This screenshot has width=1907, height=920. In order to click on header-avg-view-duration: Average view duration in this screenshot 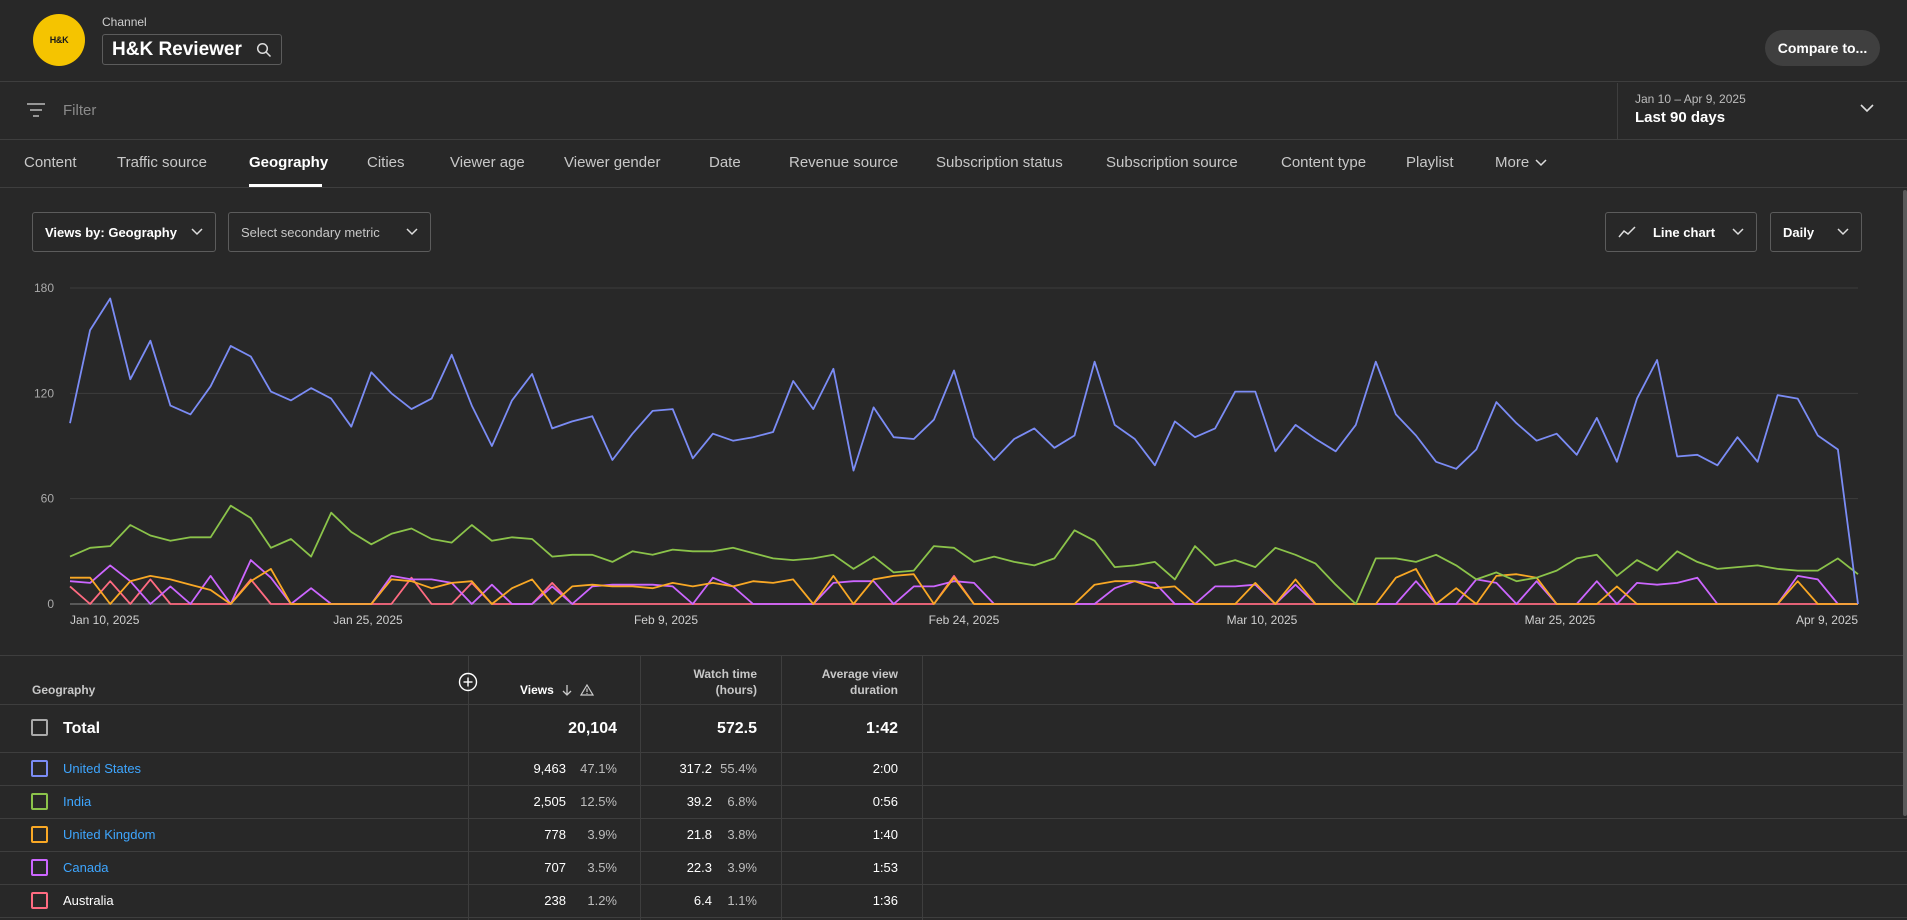, I will do `click(859, 682)`.